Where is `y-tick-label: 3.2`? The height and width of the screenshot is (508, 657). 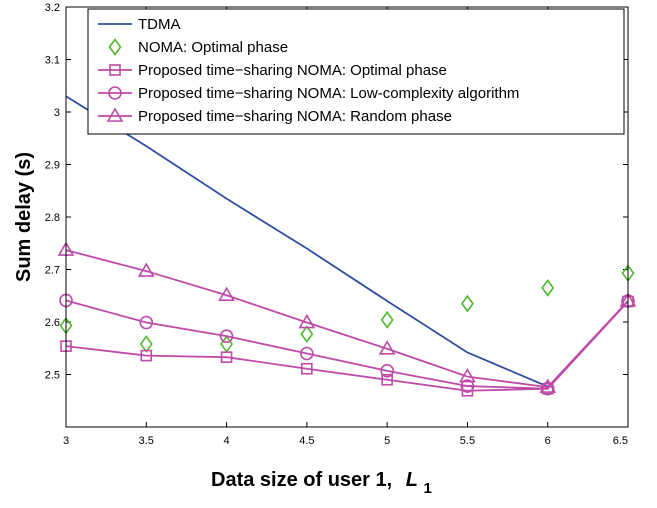 y-tick-label: 3.2 is located at coordinates (52, 8).